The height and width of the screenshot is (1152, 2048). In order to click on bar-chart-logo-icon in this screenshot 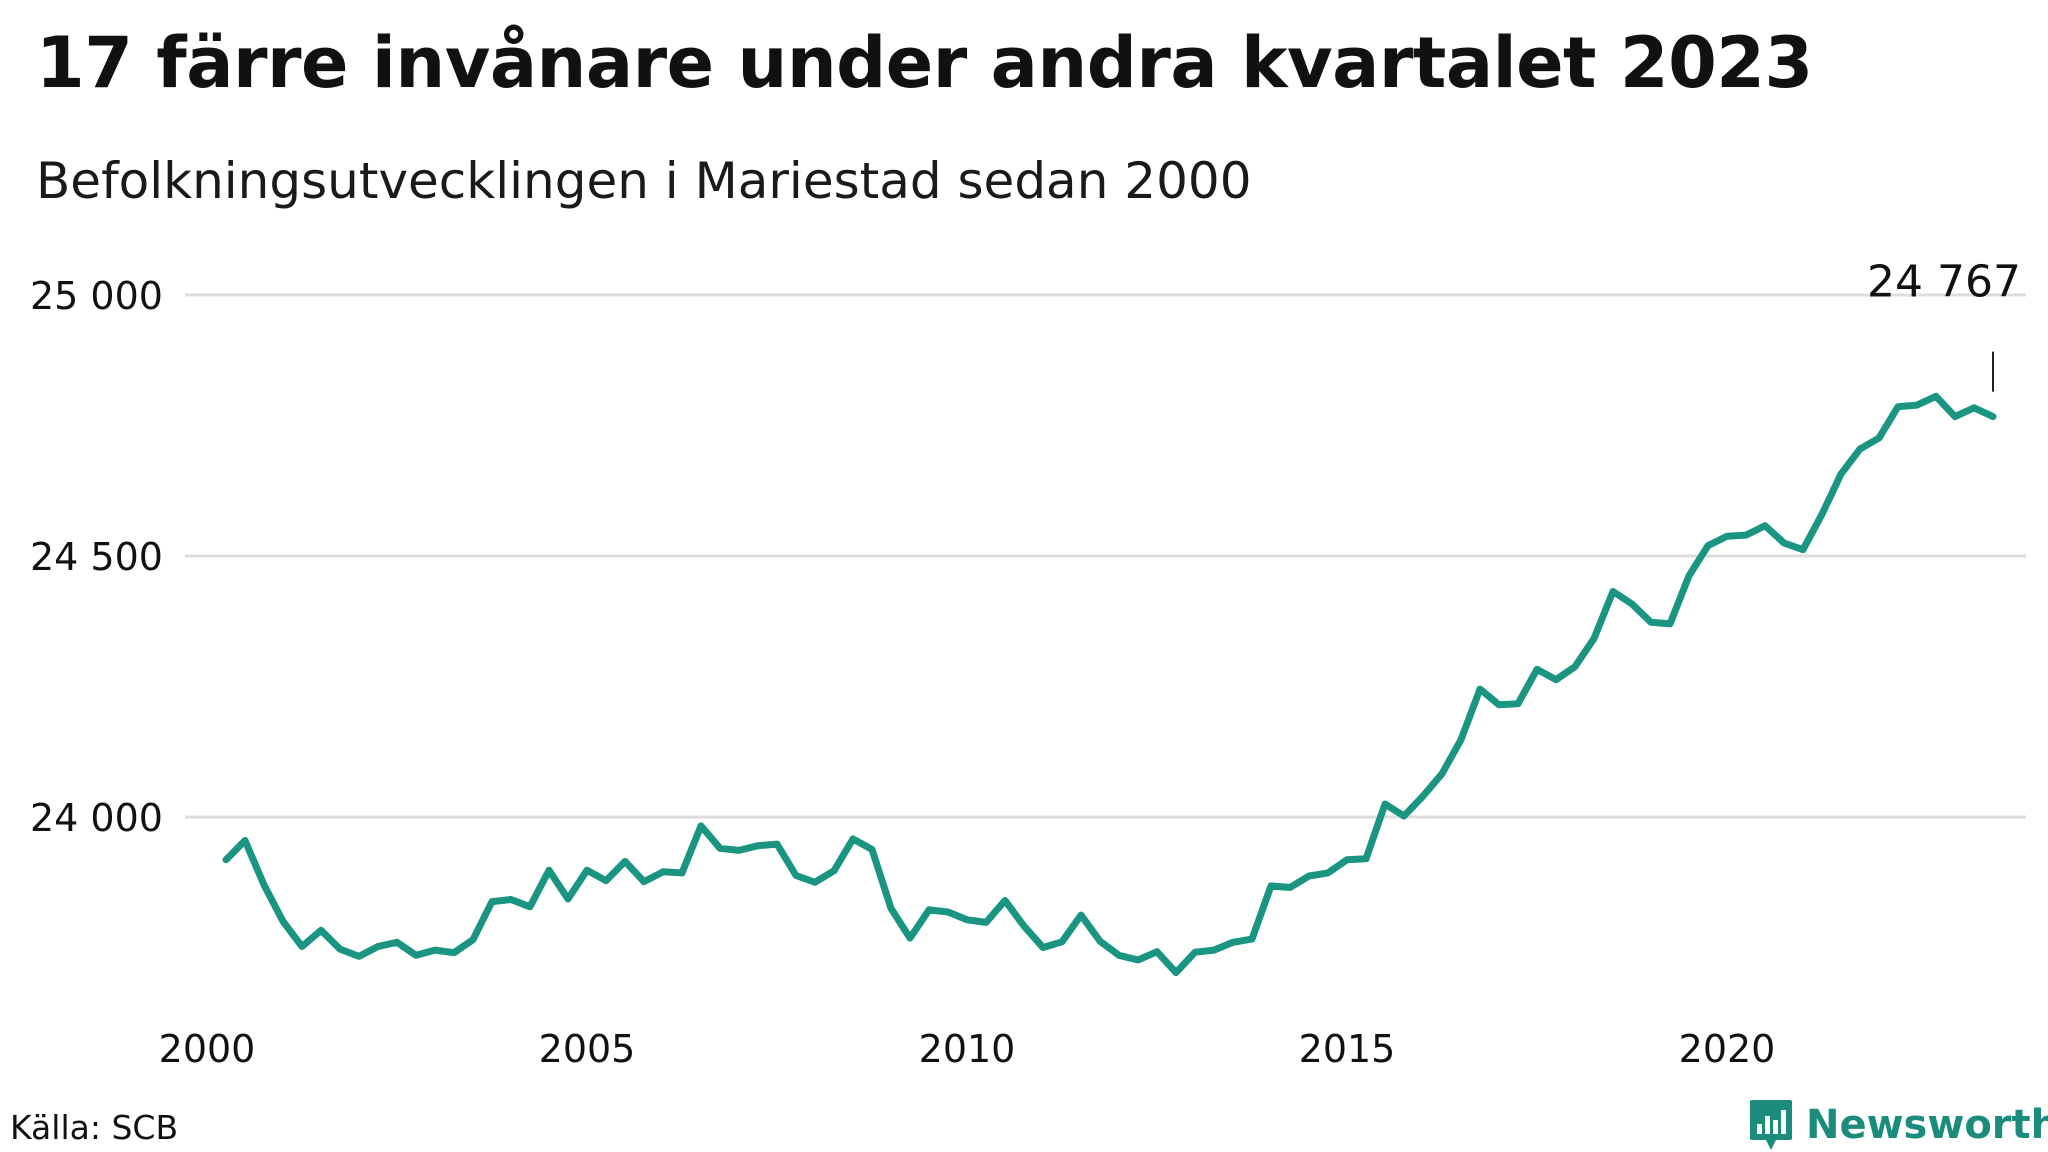, I will do `click(1771, 1125)`.